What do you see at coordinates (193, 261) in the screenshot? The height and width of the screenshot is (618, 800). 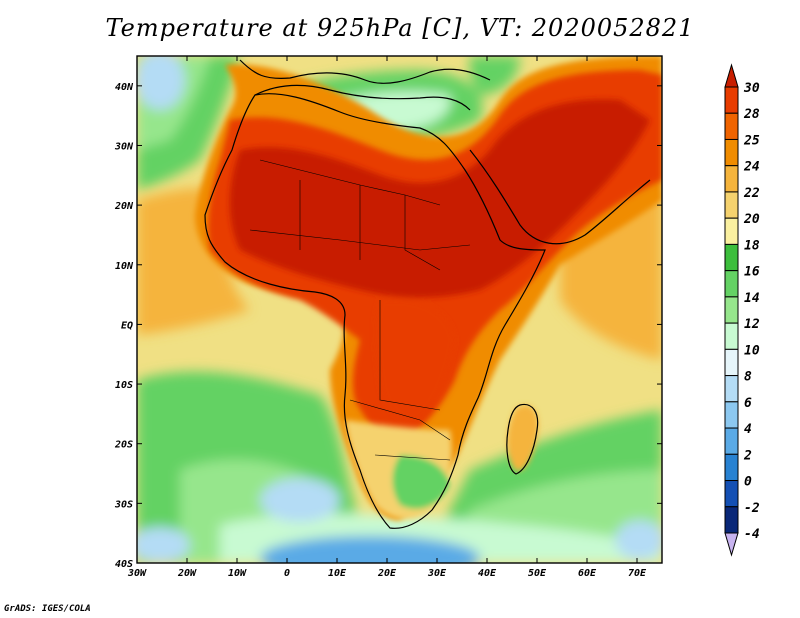 I see `atlantic-warm-band` at bounding box center [193, 261].